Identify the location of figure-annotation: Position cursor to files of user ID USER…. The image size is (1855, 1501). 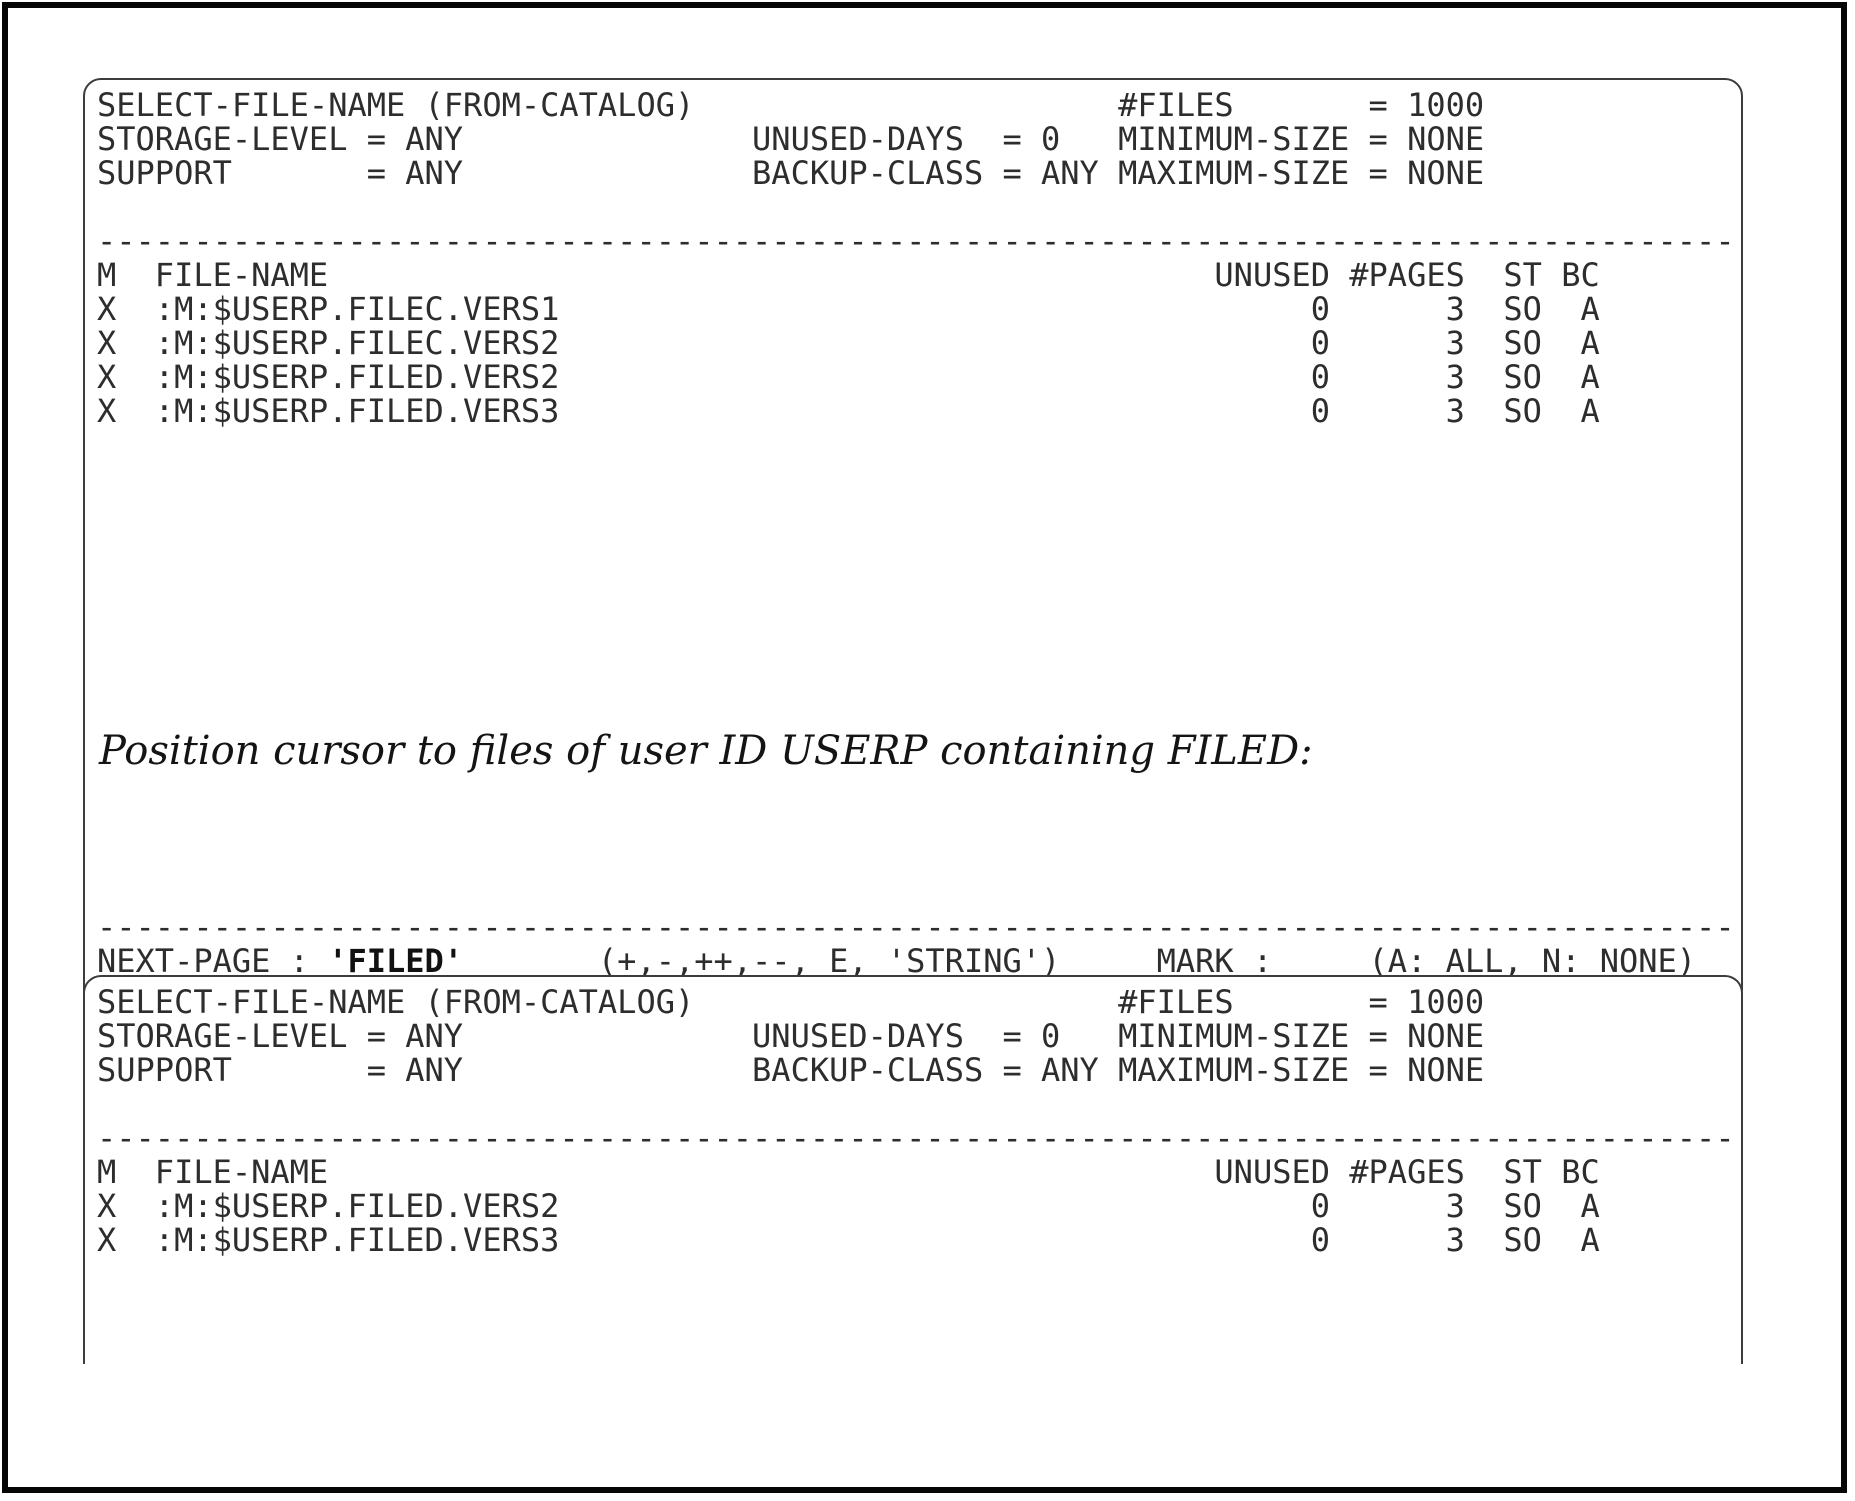
(706, 751).